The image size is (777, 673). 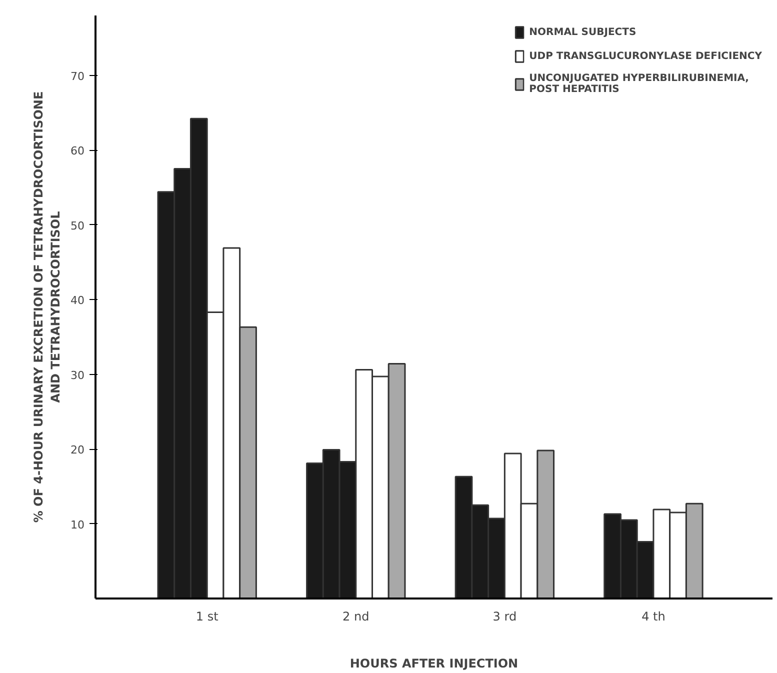 What do you see at coordinates (356, 617) in the screenshot?
I see `x-tick-label: 2 nd` at bounding box center [356, 617].